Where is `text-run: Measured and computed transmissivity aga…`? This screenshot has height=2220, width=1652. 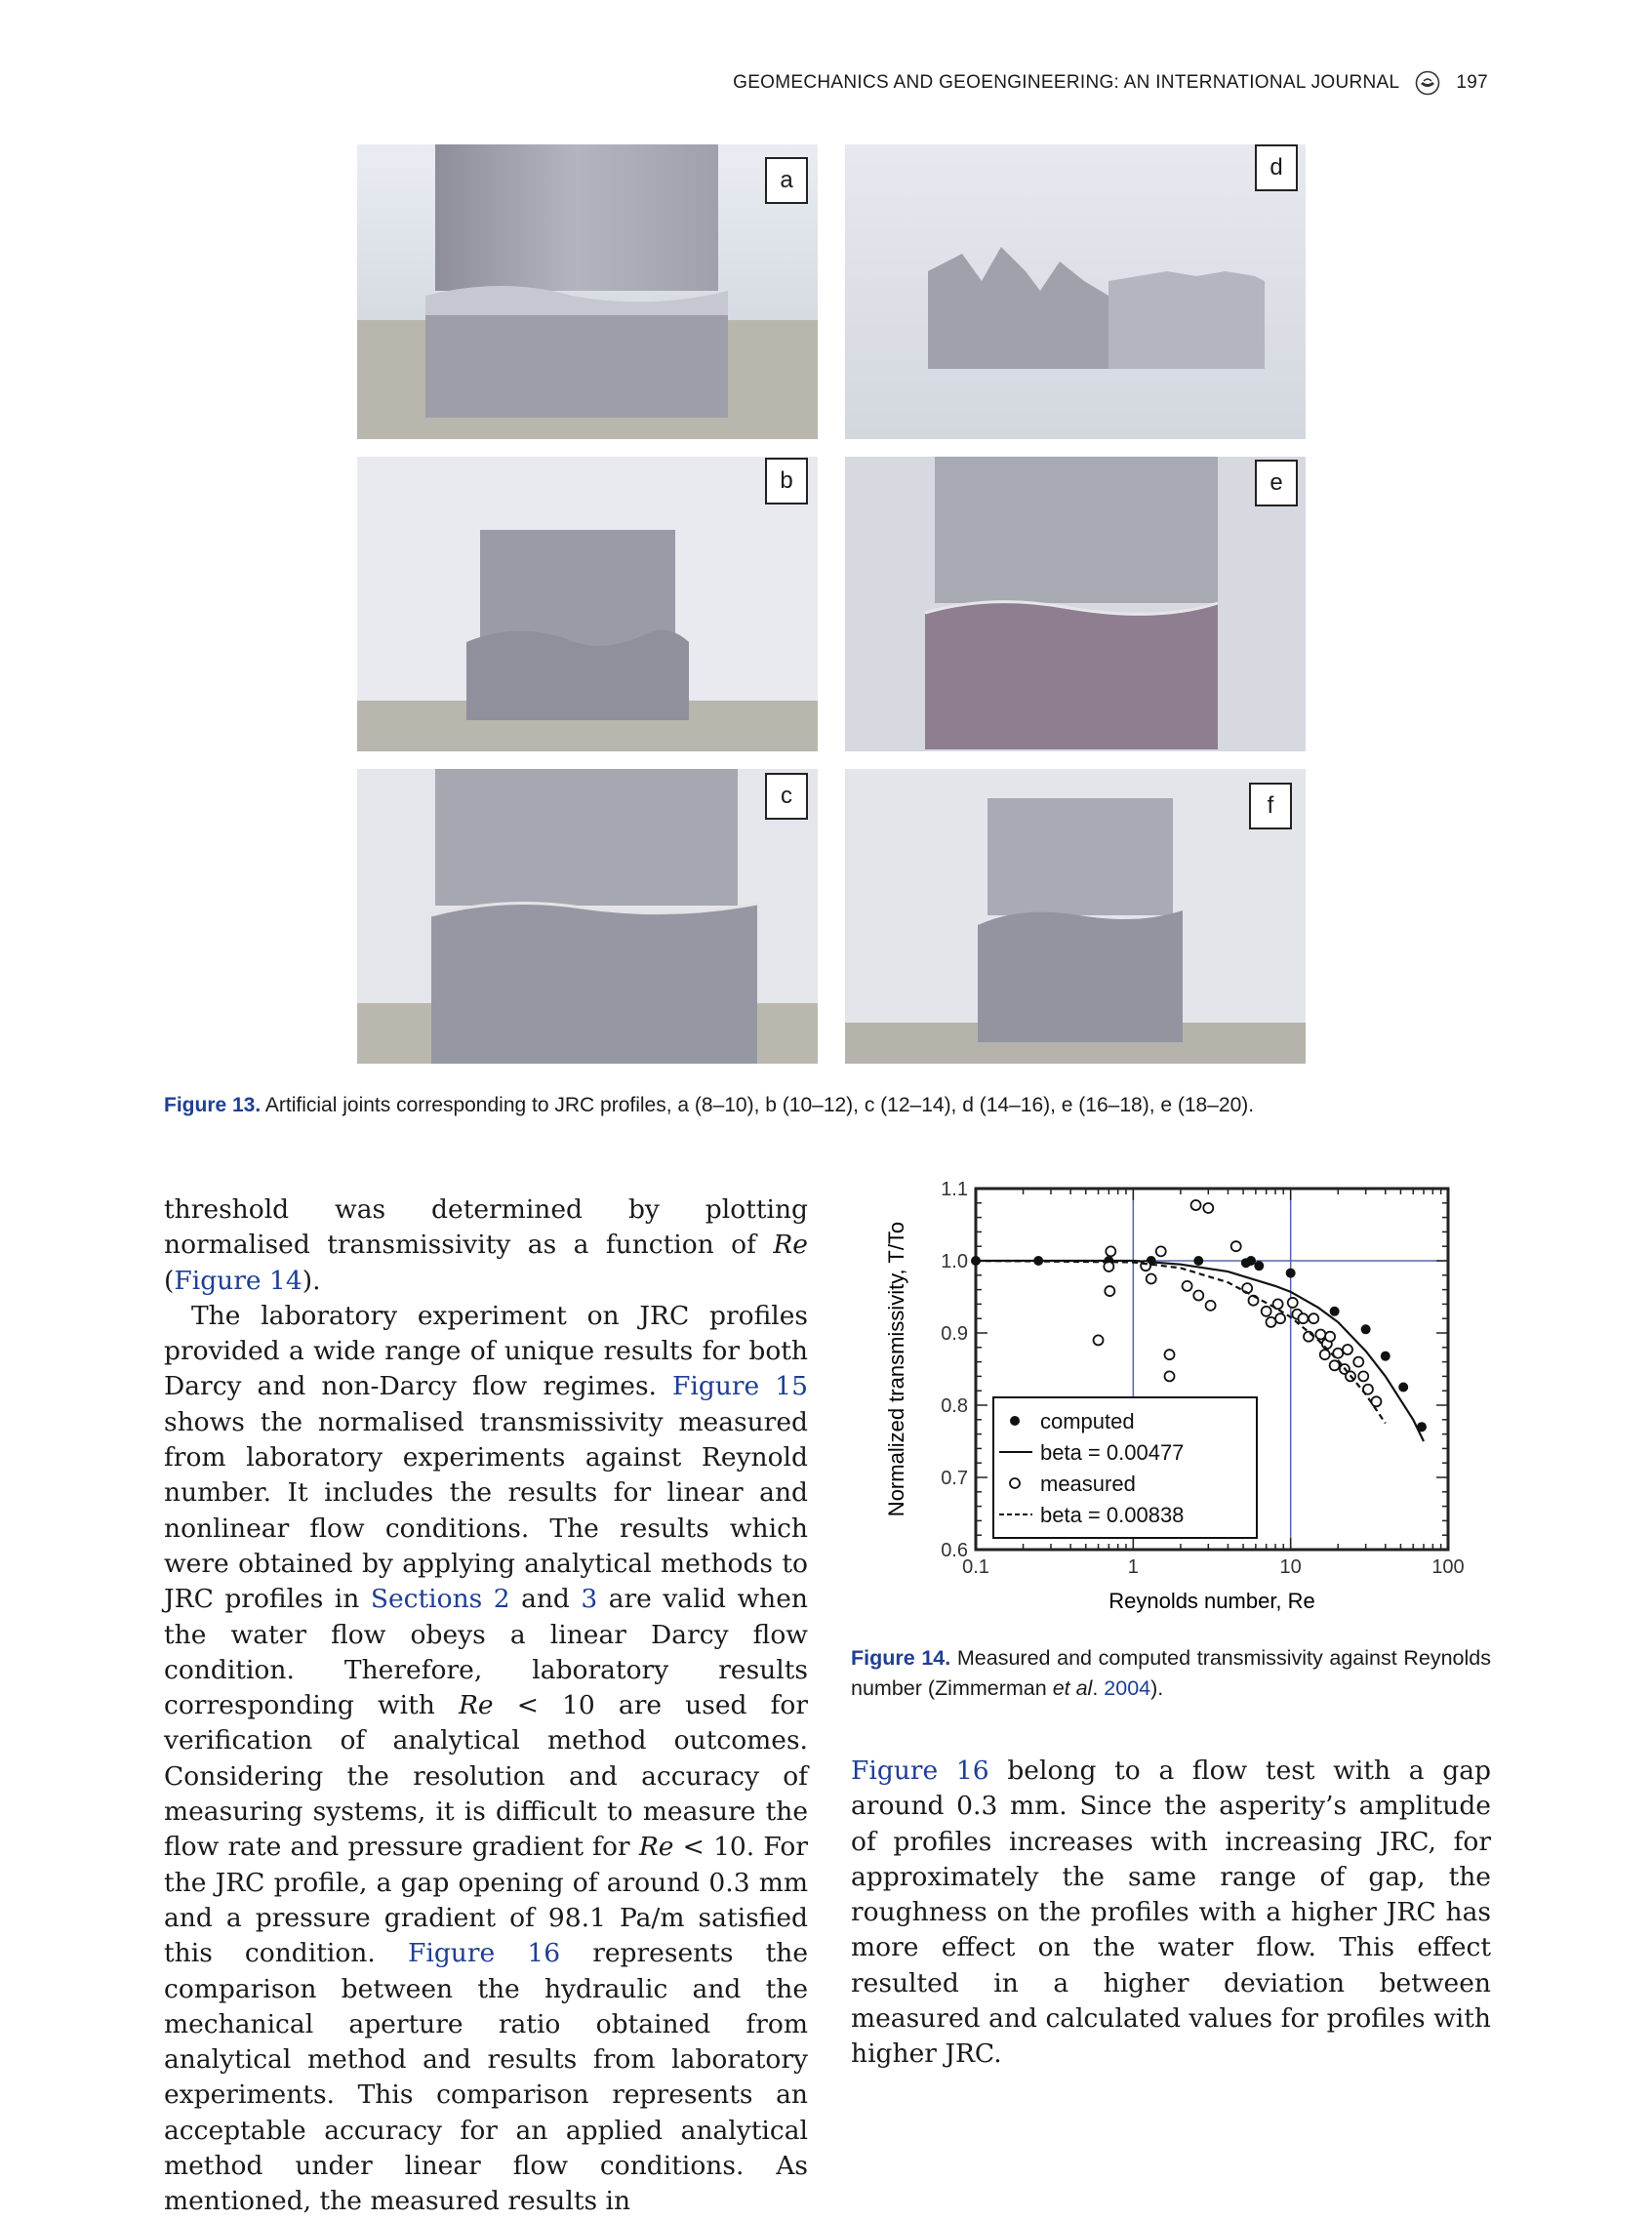 text-run: Measured and computed transmissivity aga… is located at coordinates (1171, 1673).